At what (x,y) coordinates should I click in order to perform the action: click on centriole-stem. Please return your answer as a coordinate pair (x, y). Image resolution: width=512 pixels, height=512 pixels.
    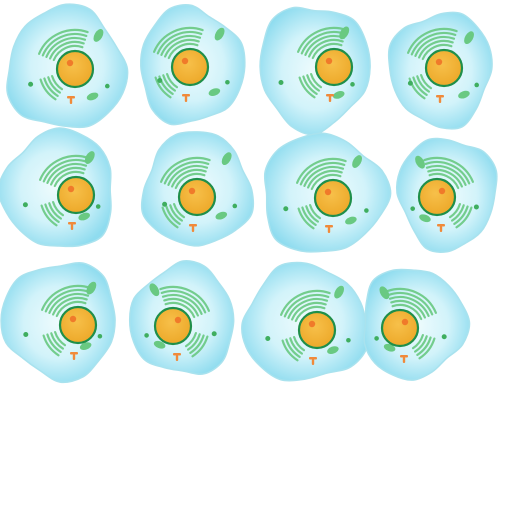
    Looking at the image, I should click on (193, 229).